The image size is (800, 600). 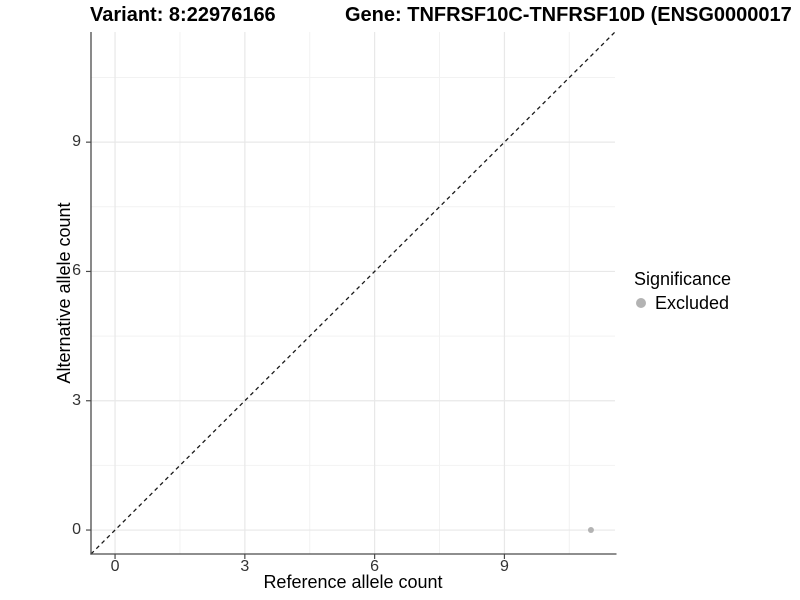 I want to click on plot-title-variant: Variant: 8:22976166, so click(x=183, y=15).